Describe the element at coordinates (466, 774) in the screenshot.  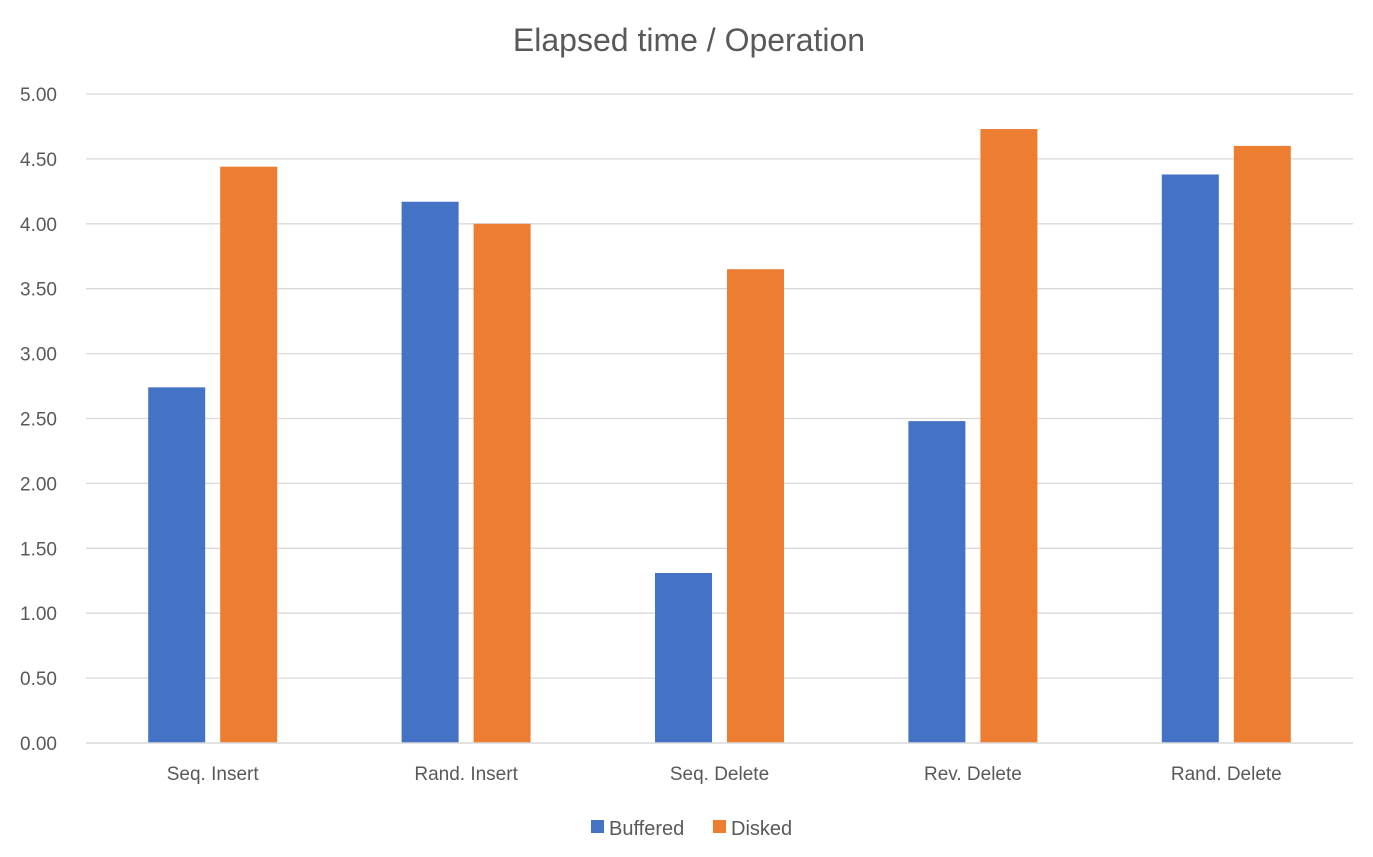
I see `x-category-label: Rand. Insert` at that location.